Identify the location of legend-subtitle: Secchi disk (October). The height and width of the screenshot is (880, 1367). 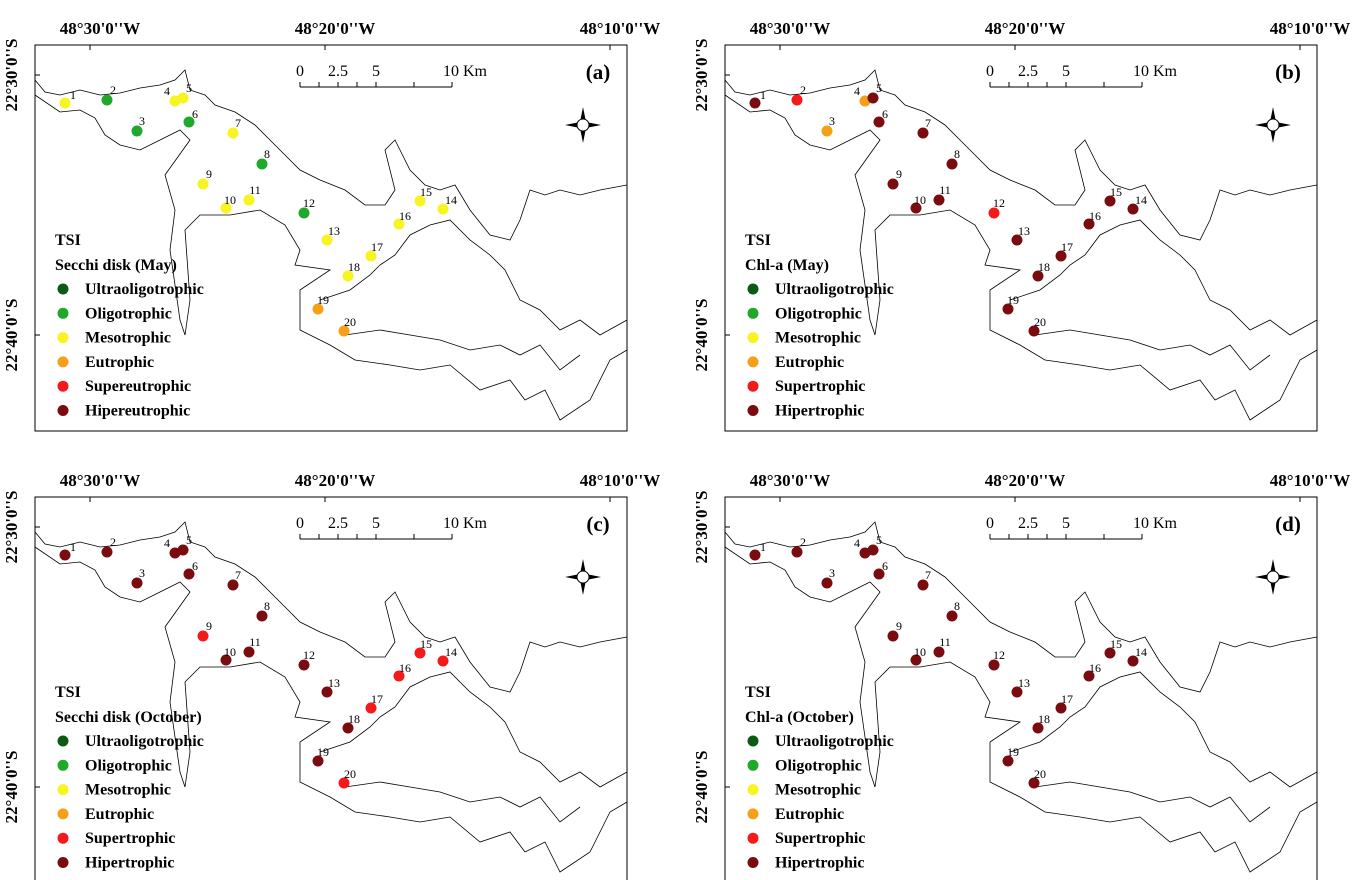
(128, 717).